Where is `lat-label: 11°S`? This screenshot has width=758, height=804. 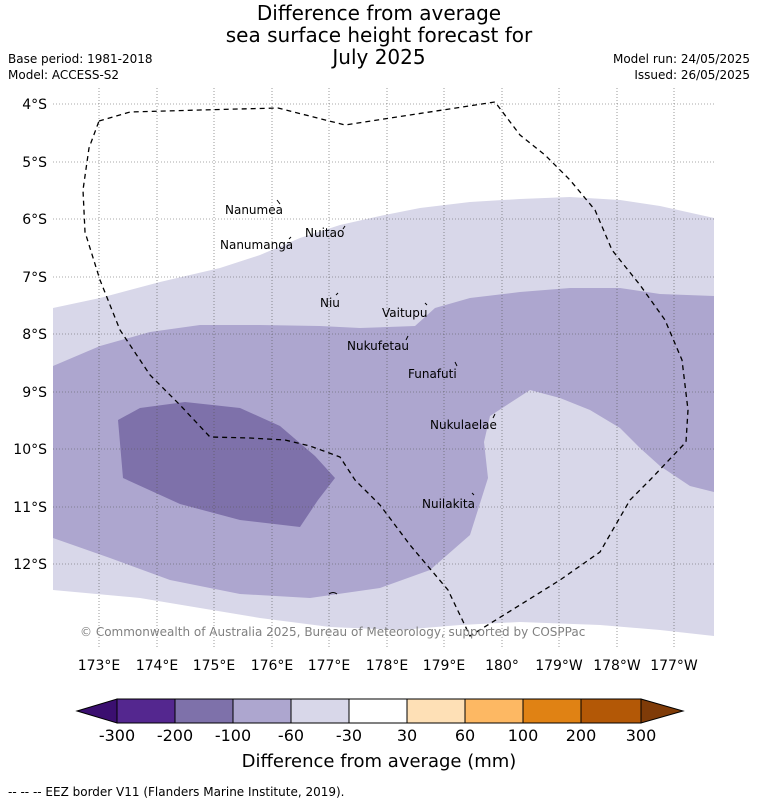
lat-label: 11°S is located at coordinates (30, 508).